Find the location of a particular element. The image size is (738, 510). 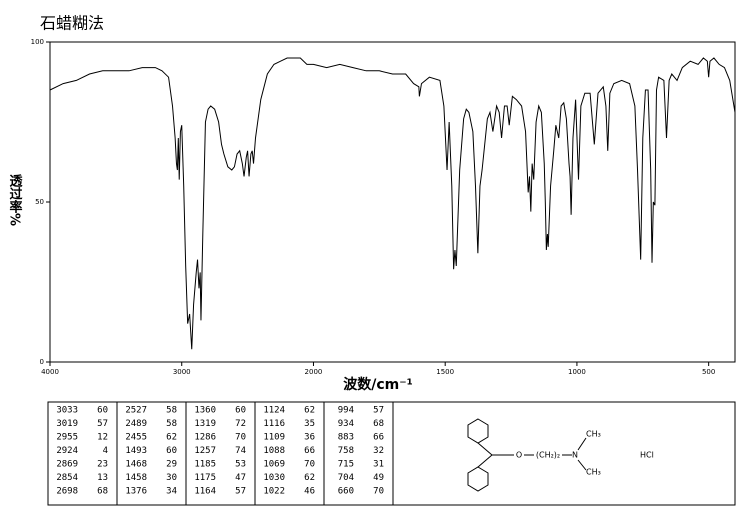

table-cell: 2955 is located at coordinates (67, 438).